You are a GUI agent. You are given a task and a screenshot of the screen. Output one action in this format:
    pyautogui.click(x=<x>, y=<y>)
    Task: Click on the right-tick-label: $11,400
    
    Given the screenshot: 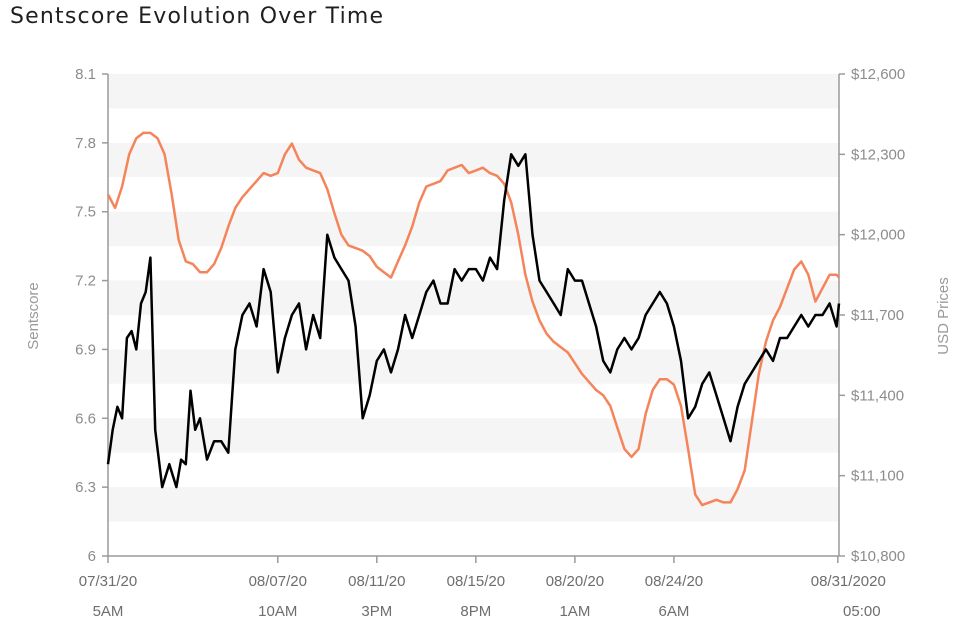 What is the action you would take?
    pyautogui.click(x=877, y=395)
    